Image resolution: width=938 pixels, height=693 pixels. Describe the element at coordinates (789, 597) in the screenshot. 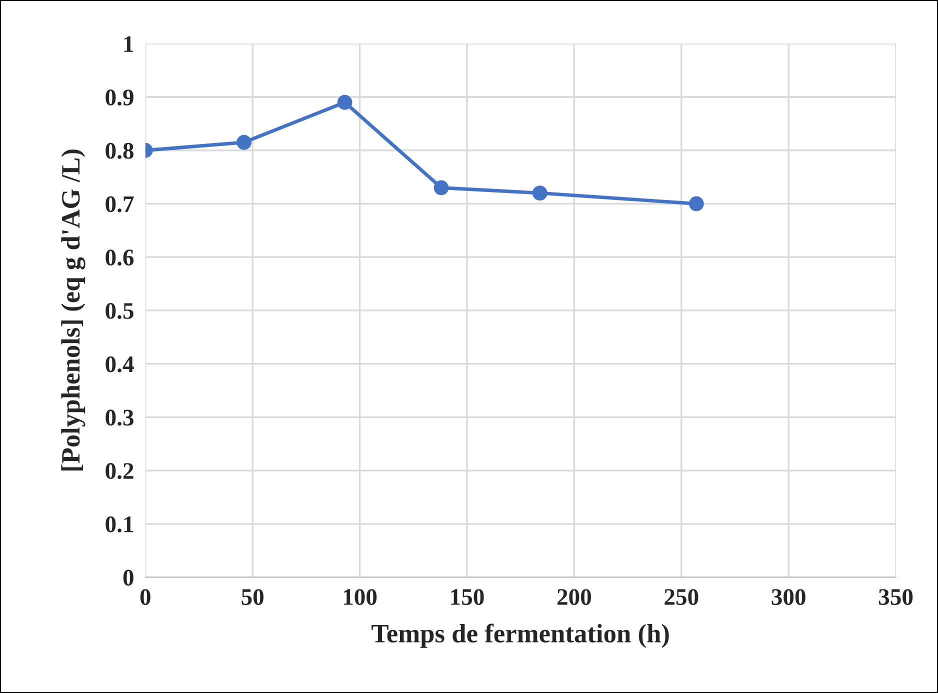

I see `x-tick-label: 300` at that location.